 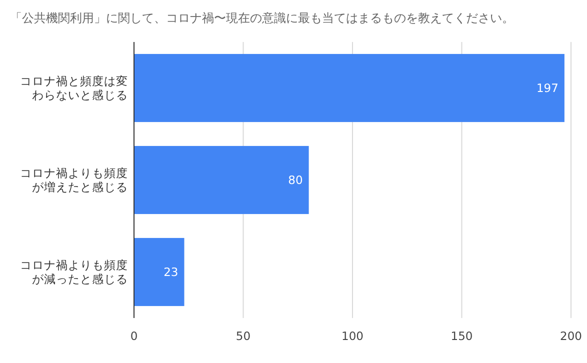 I want to click on chart-title: 「公共機関利用」に関して、コロナ禍〜現在の意識に最も当てはまるものを教えてください。, so click(x=262, y=18).